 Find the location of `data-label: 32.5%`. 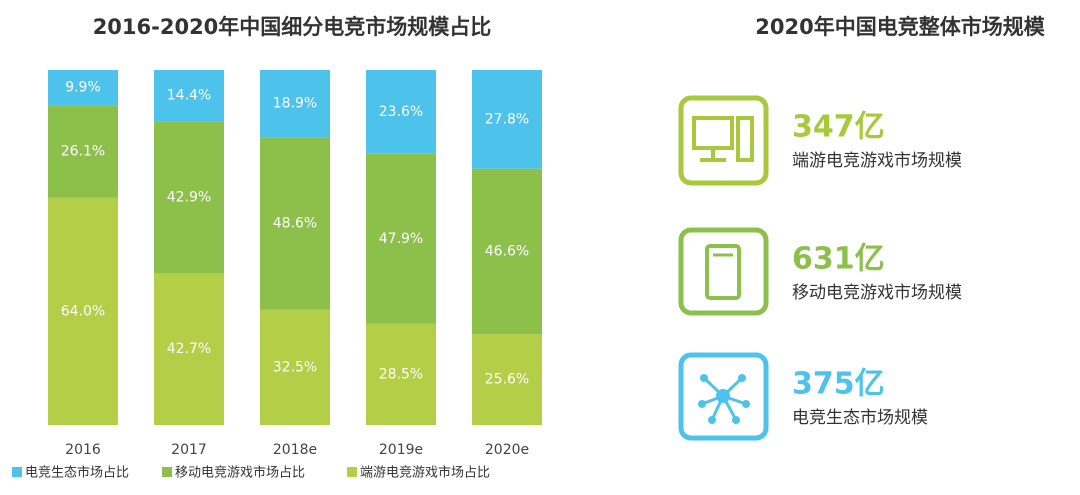

data-label: 32.5% is located at coordinates (295, 367).